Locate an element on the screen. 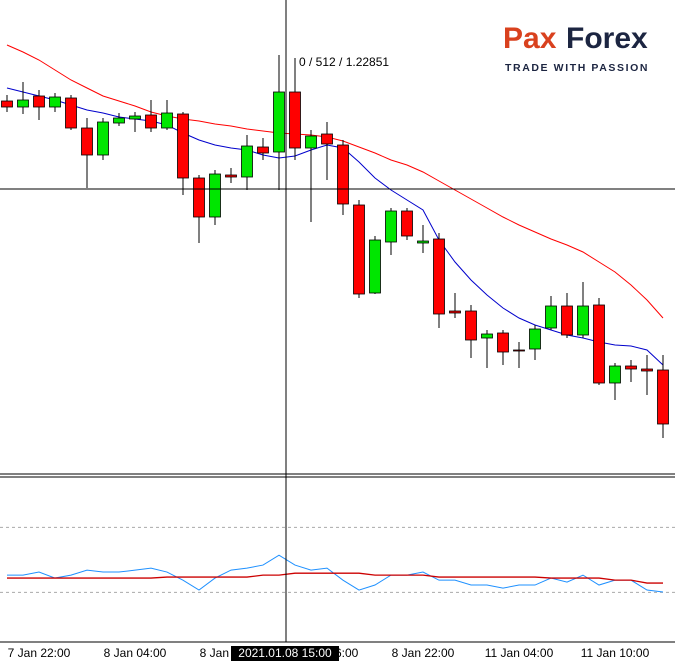  indicator-pane is located at coordinates (337, 559).